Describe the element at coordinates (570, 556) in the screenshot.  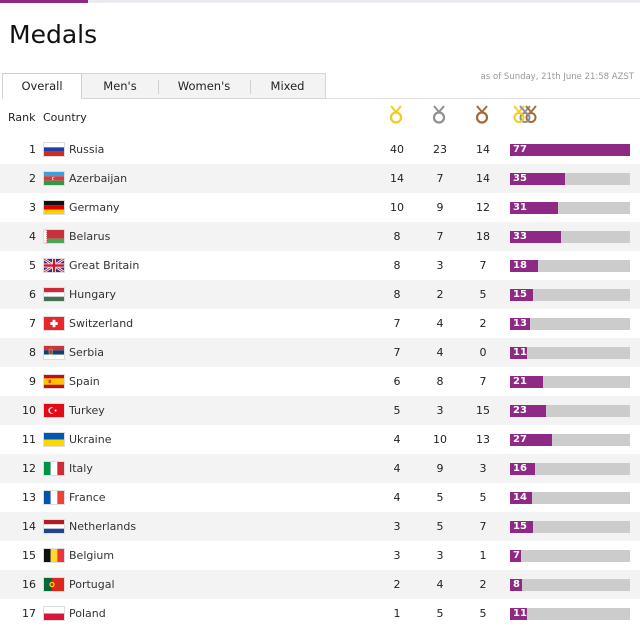
I see `total-bar: 7` at that location.